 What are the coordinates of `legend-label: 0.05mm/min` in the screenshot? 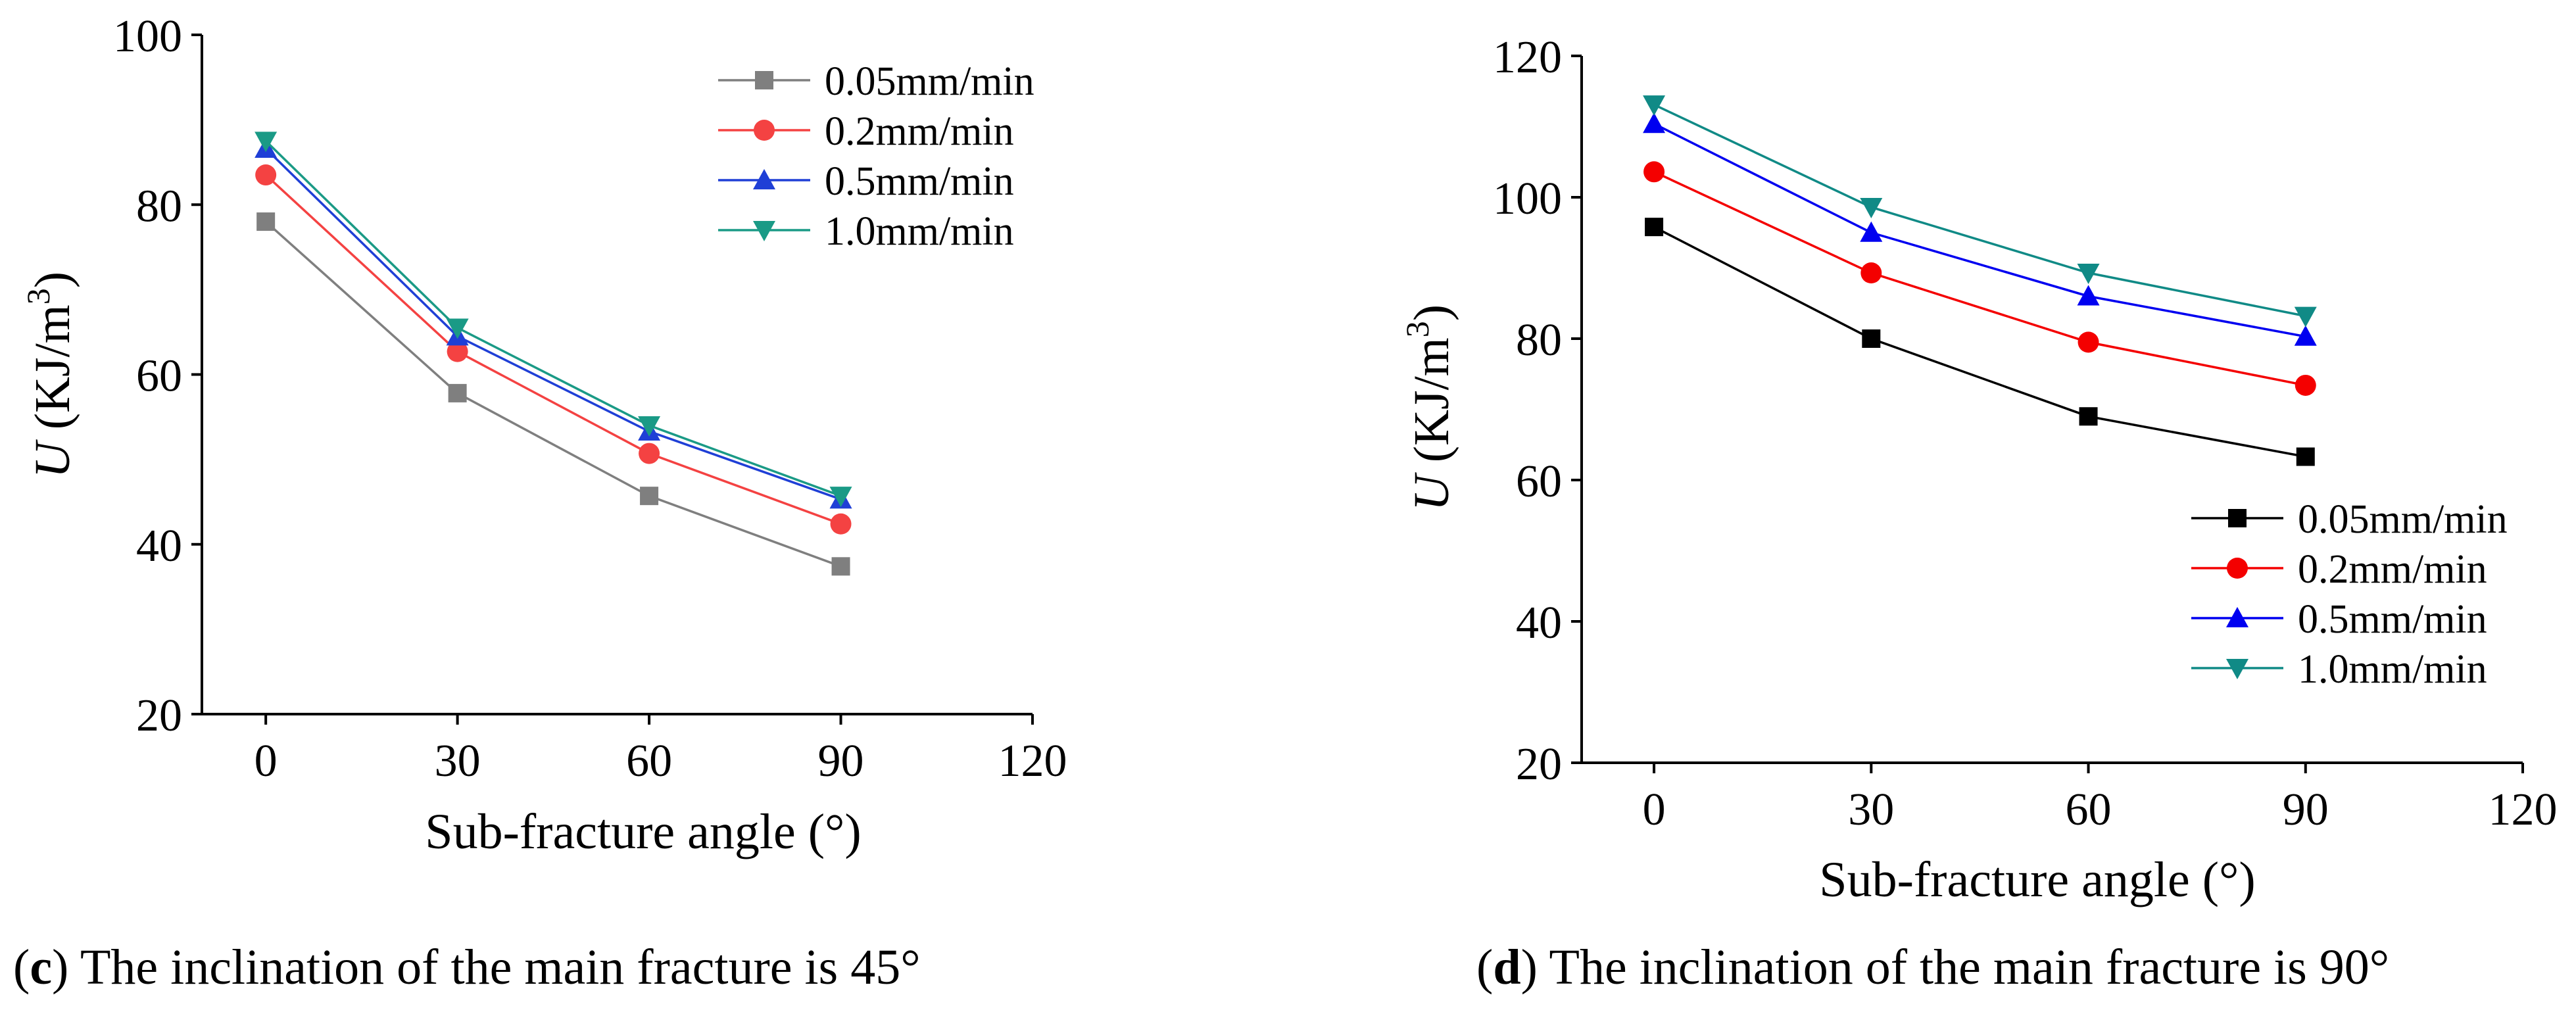 It's located at (930, 81).